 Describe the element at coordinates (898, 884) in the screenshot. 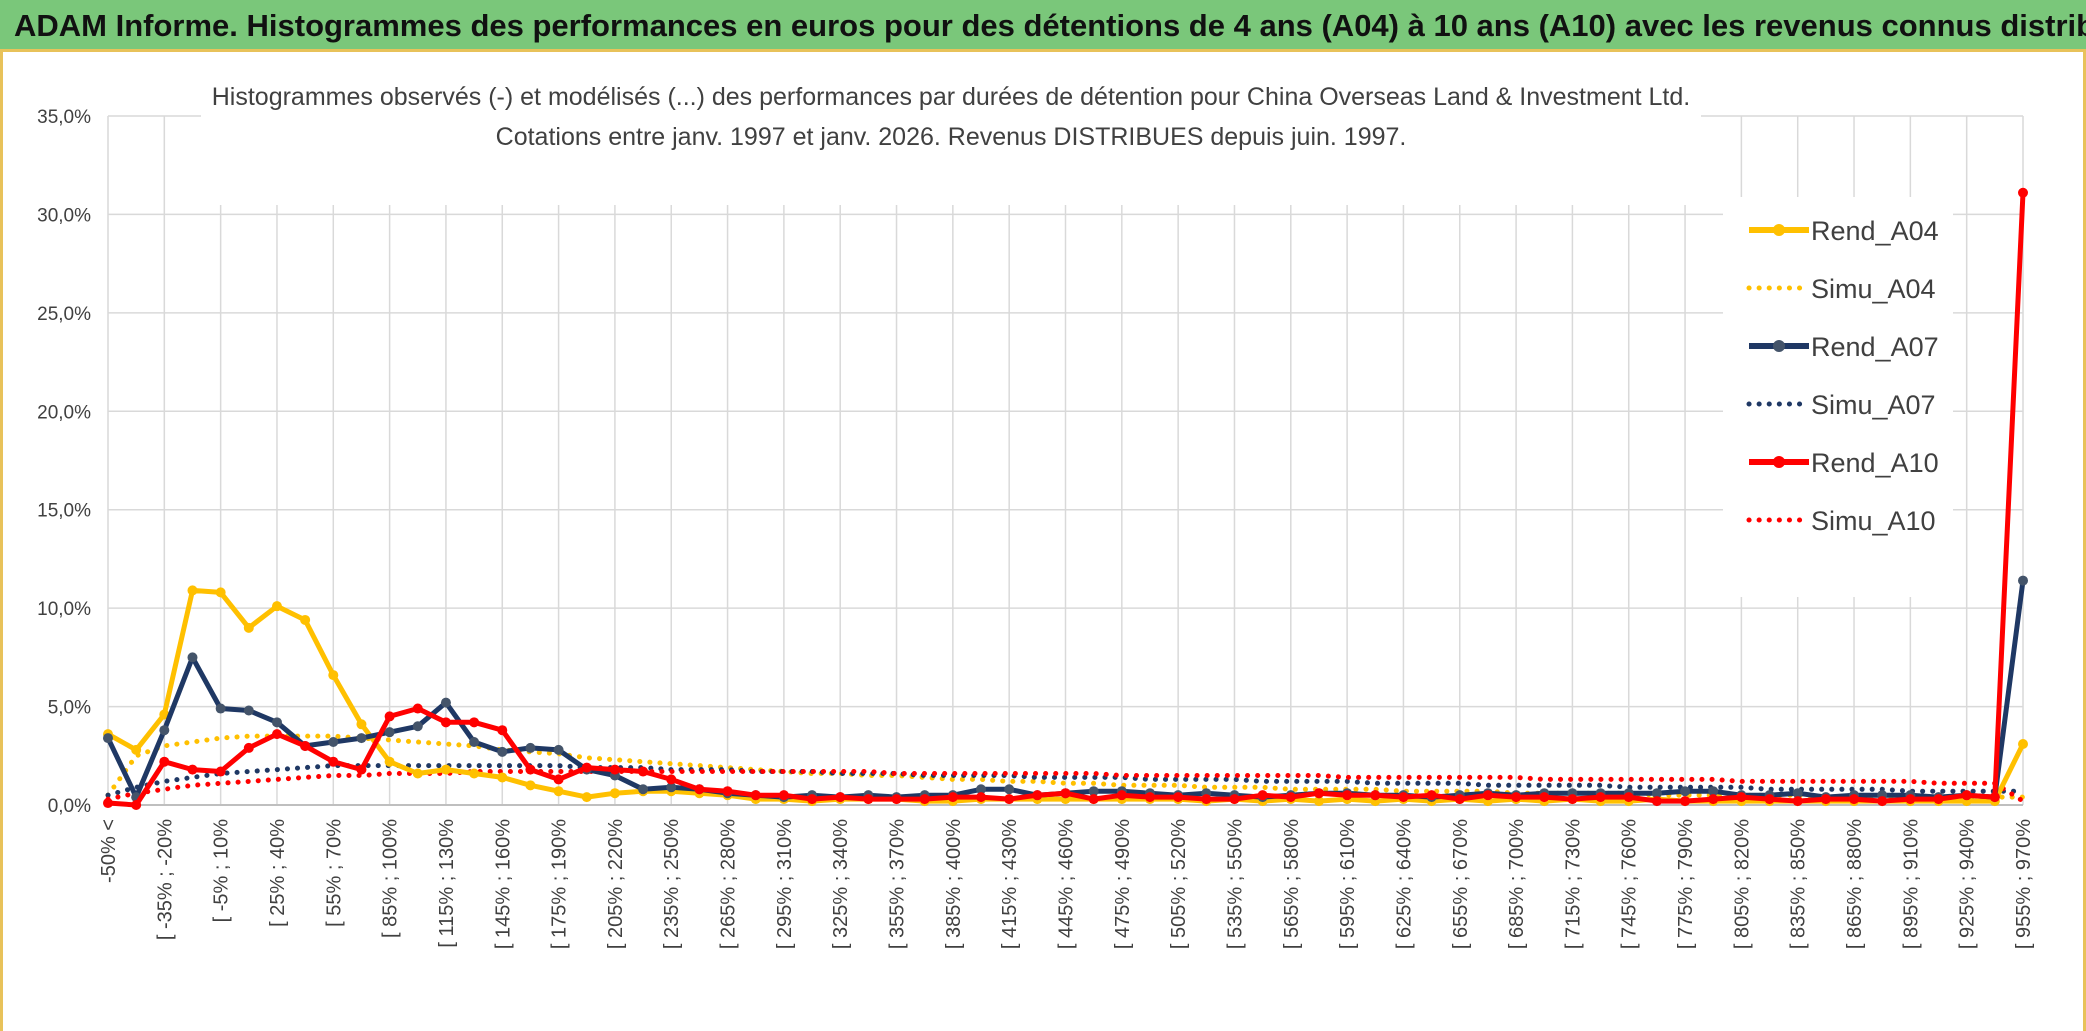

I see `x-tick-label: [ 355% ; 370%` at that location.